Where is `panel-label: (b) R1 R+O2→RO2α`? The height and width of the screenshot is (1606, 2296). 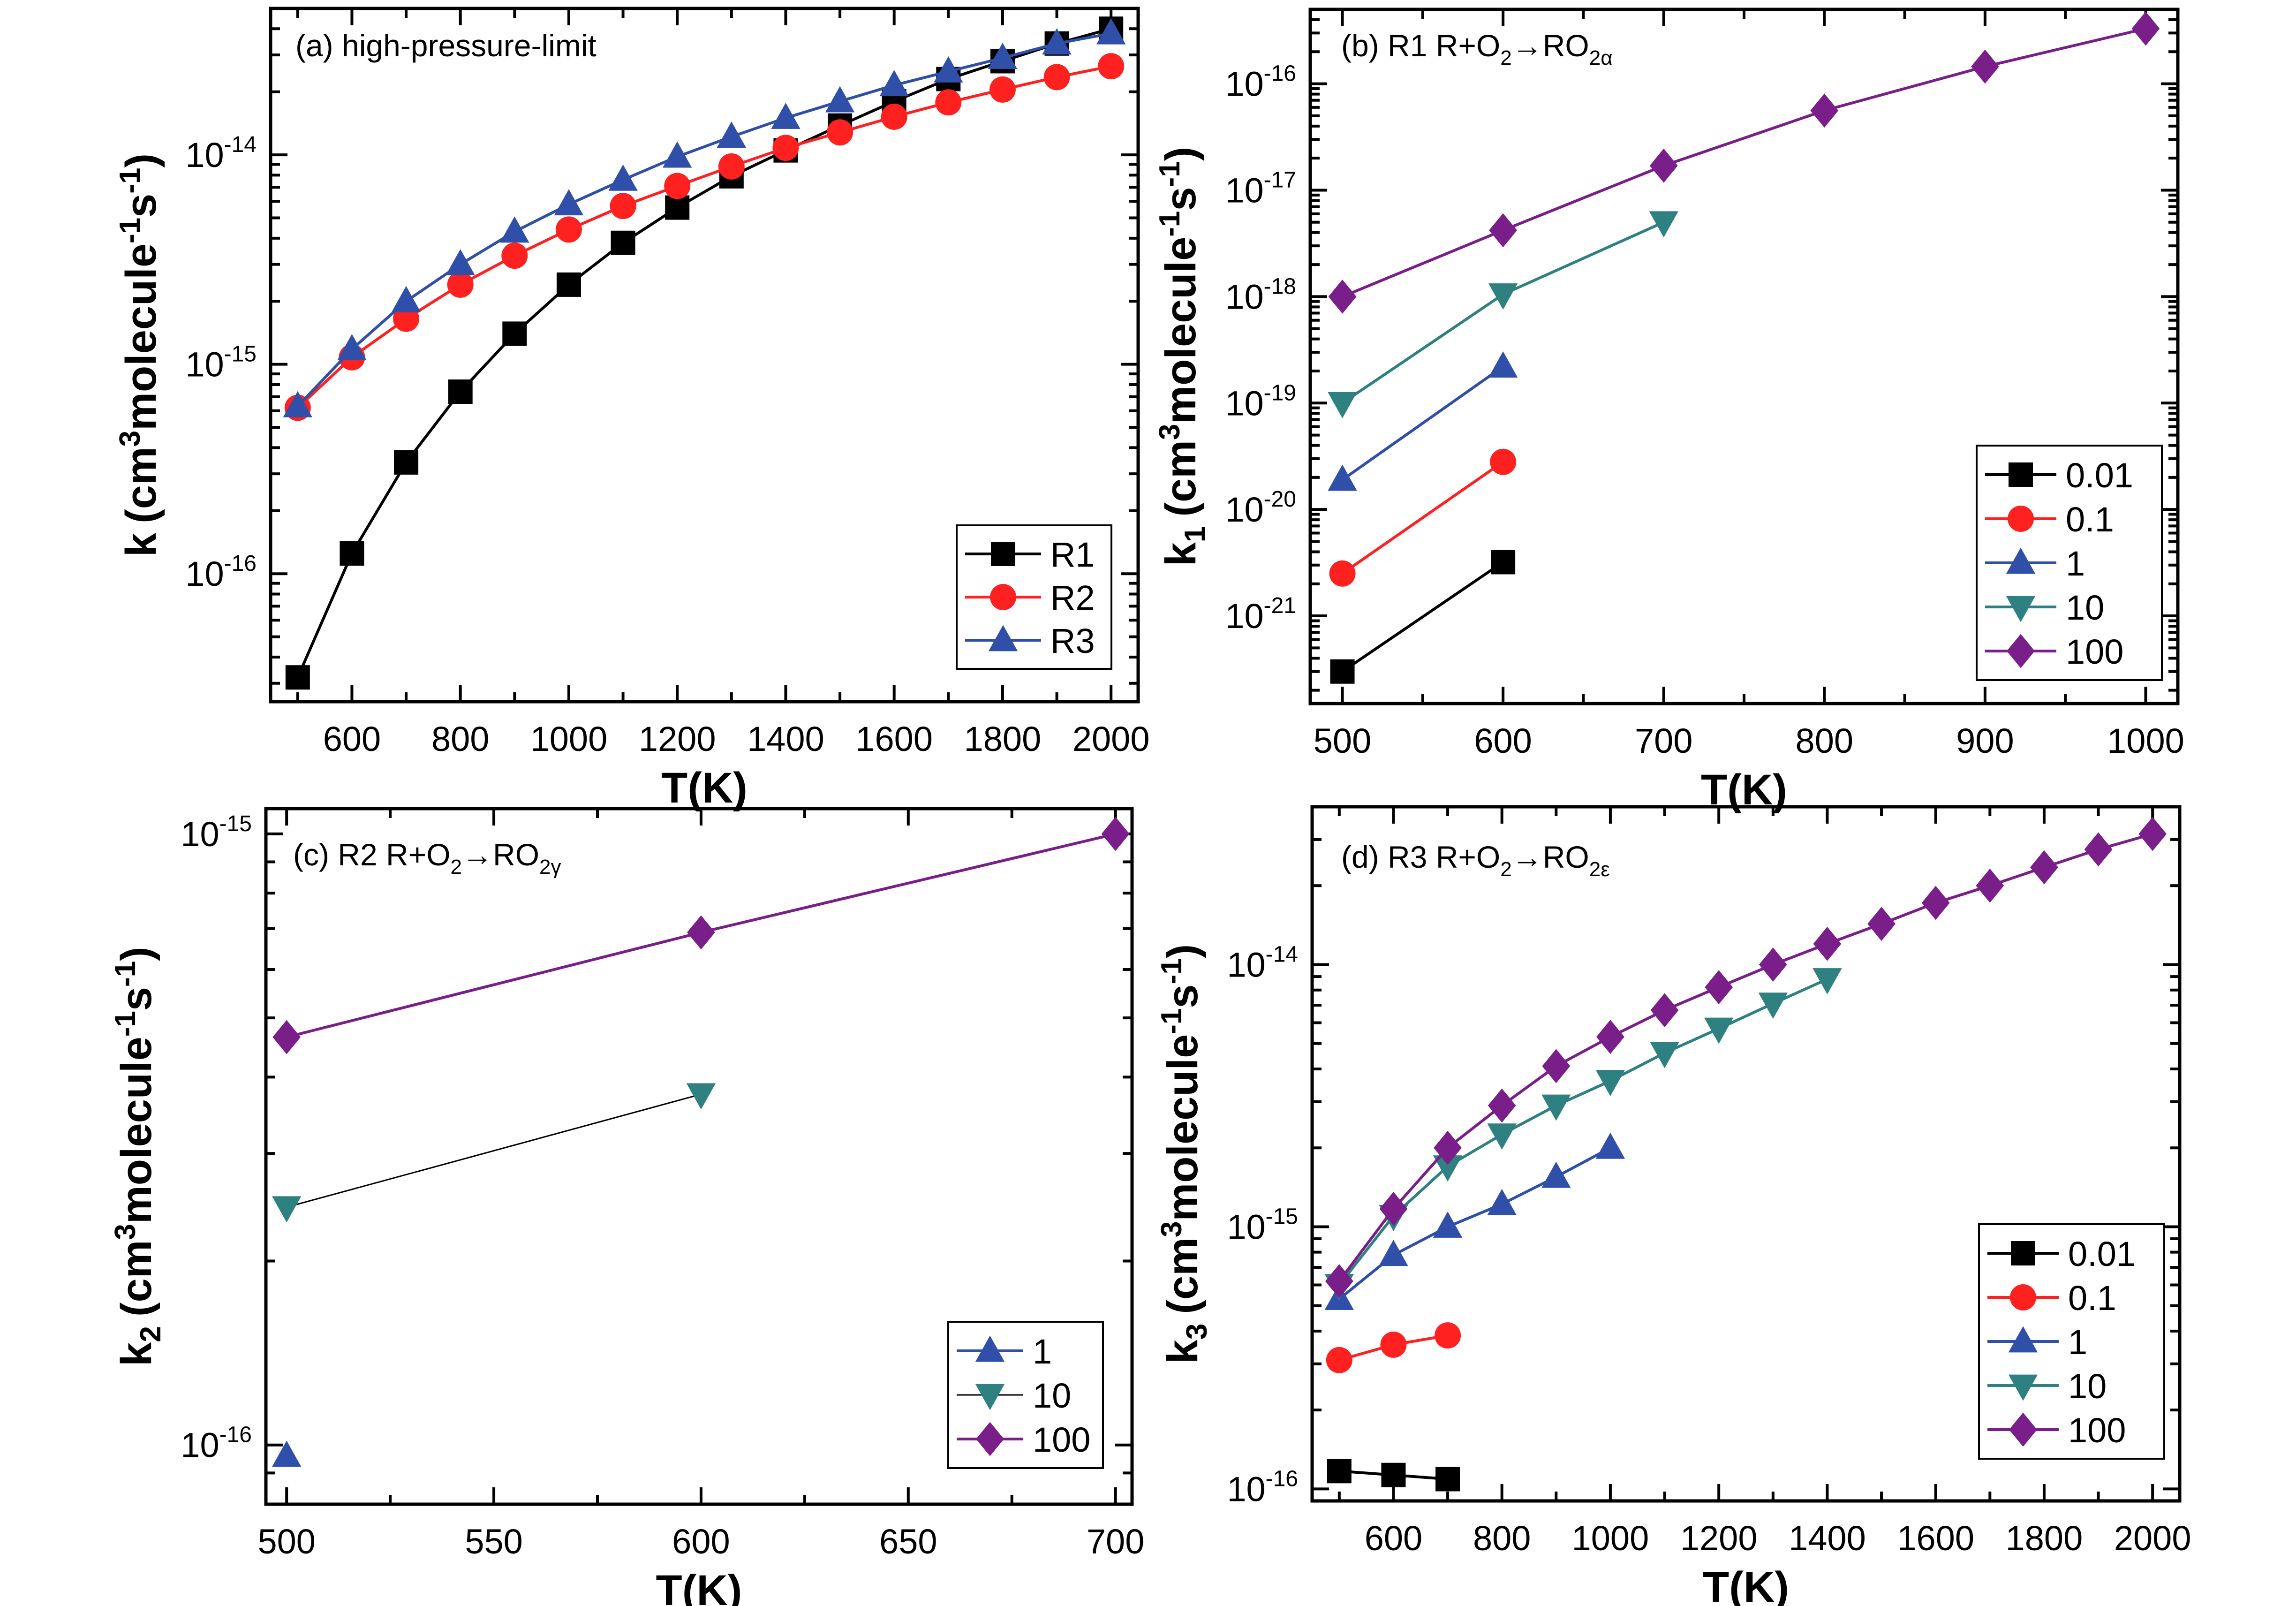
panel-label: (b) R1 R+O2→RO2α is located at coordinates (1477, 48).